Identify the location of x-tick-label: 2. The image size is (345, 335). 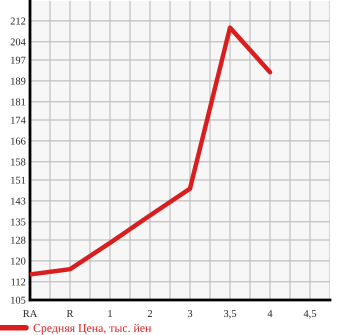
(150, 313).